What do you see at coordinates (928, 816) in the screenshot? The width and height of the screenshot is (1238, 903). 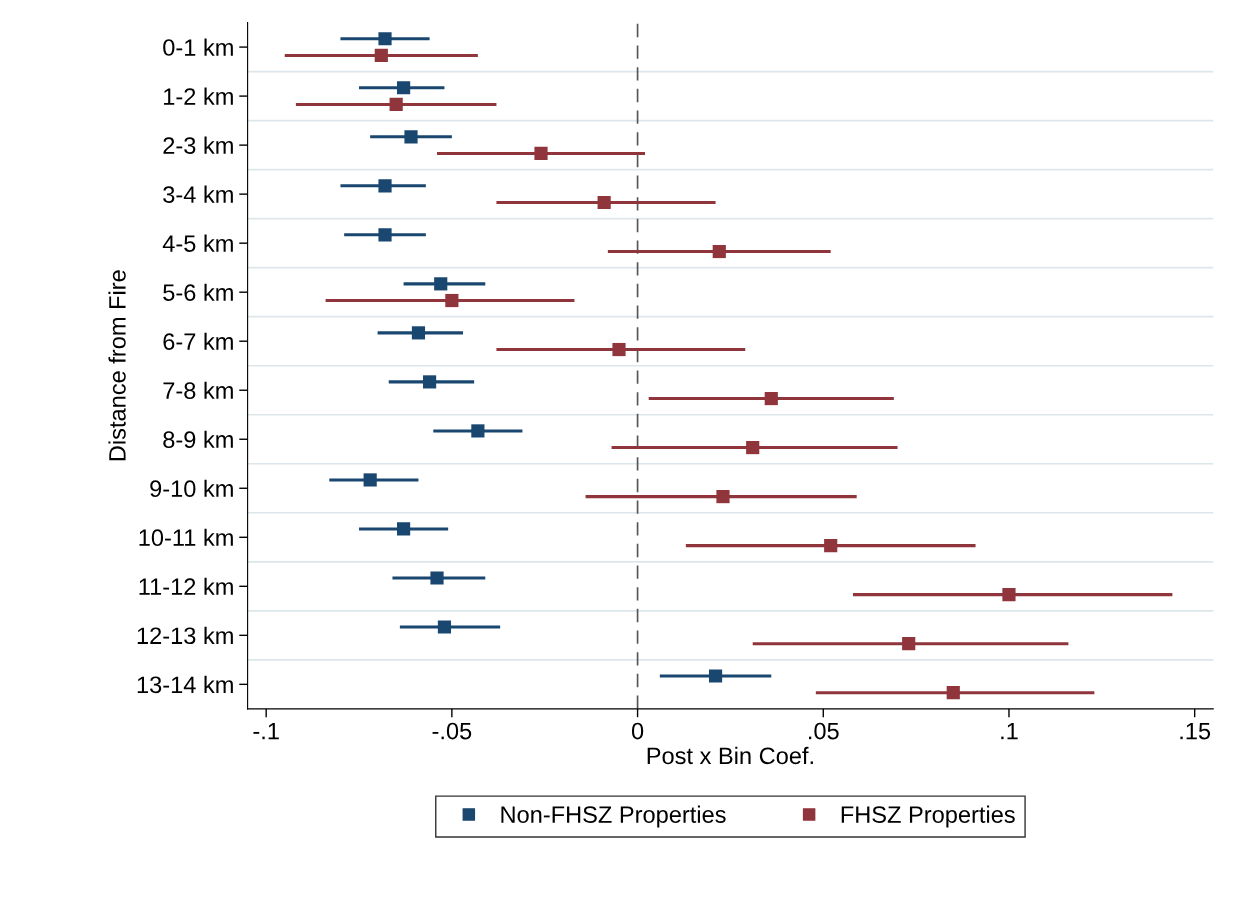 I see `legend-label: FHSZ Properties` at bounding box center [928, 816].